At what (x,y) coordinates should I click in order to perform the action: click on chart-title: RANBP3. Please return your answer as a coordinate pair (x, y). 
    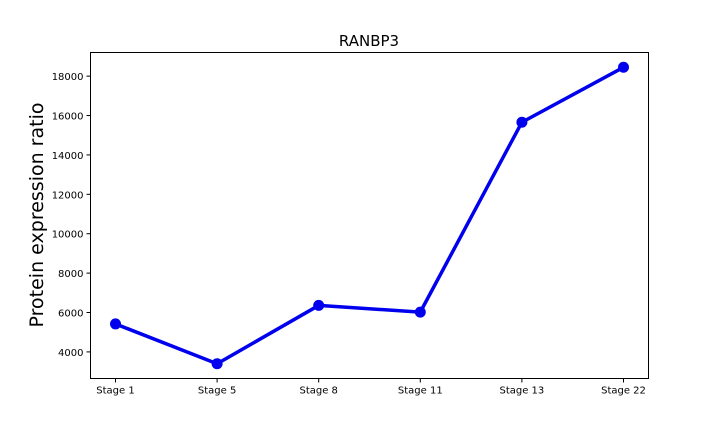
    Looking at the image, I should click on (369, 41).